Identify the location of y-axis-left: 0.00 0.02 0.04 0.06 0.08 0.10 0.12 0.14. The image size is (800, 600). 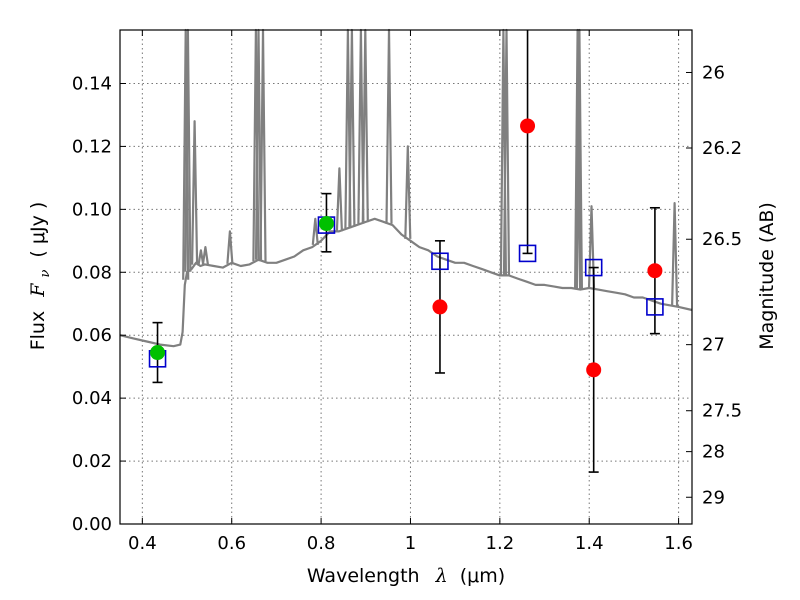
(99, 304).